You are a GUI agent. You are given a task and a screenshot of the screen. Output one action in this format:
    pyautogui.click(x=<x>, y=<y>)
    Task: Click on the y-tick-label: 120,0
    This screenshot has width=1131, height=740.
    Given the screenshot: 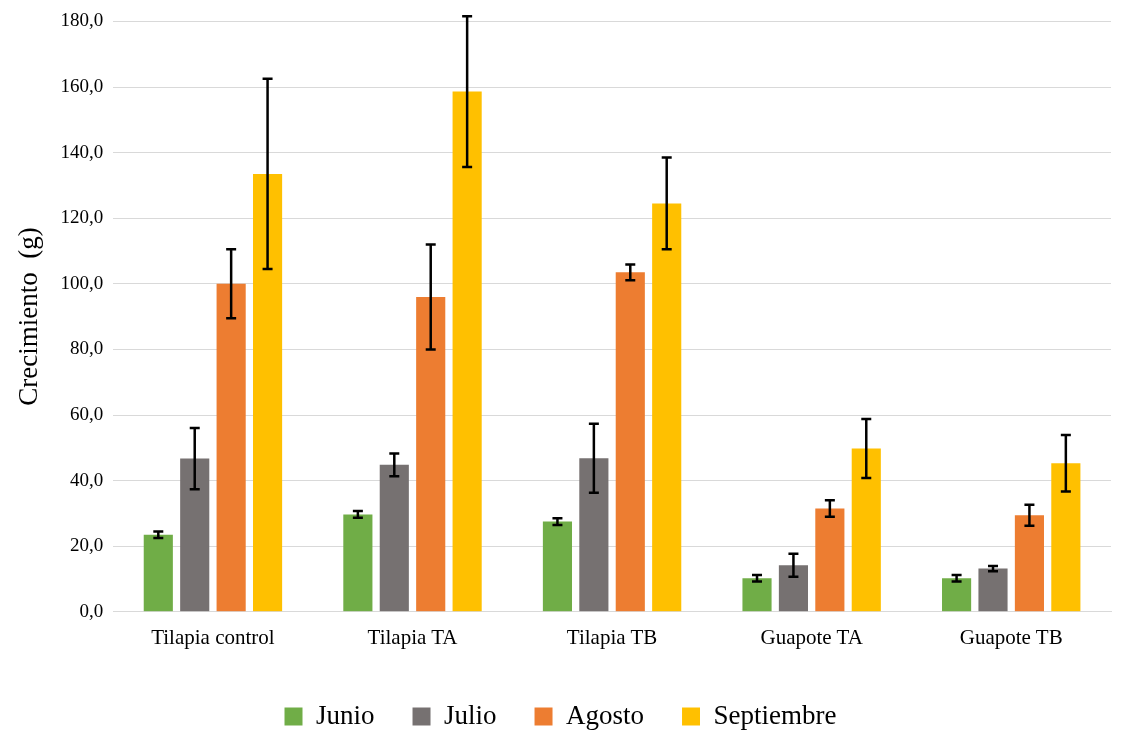 What is the action you would take?
    pyautogui.click(x=82, y=217)
    